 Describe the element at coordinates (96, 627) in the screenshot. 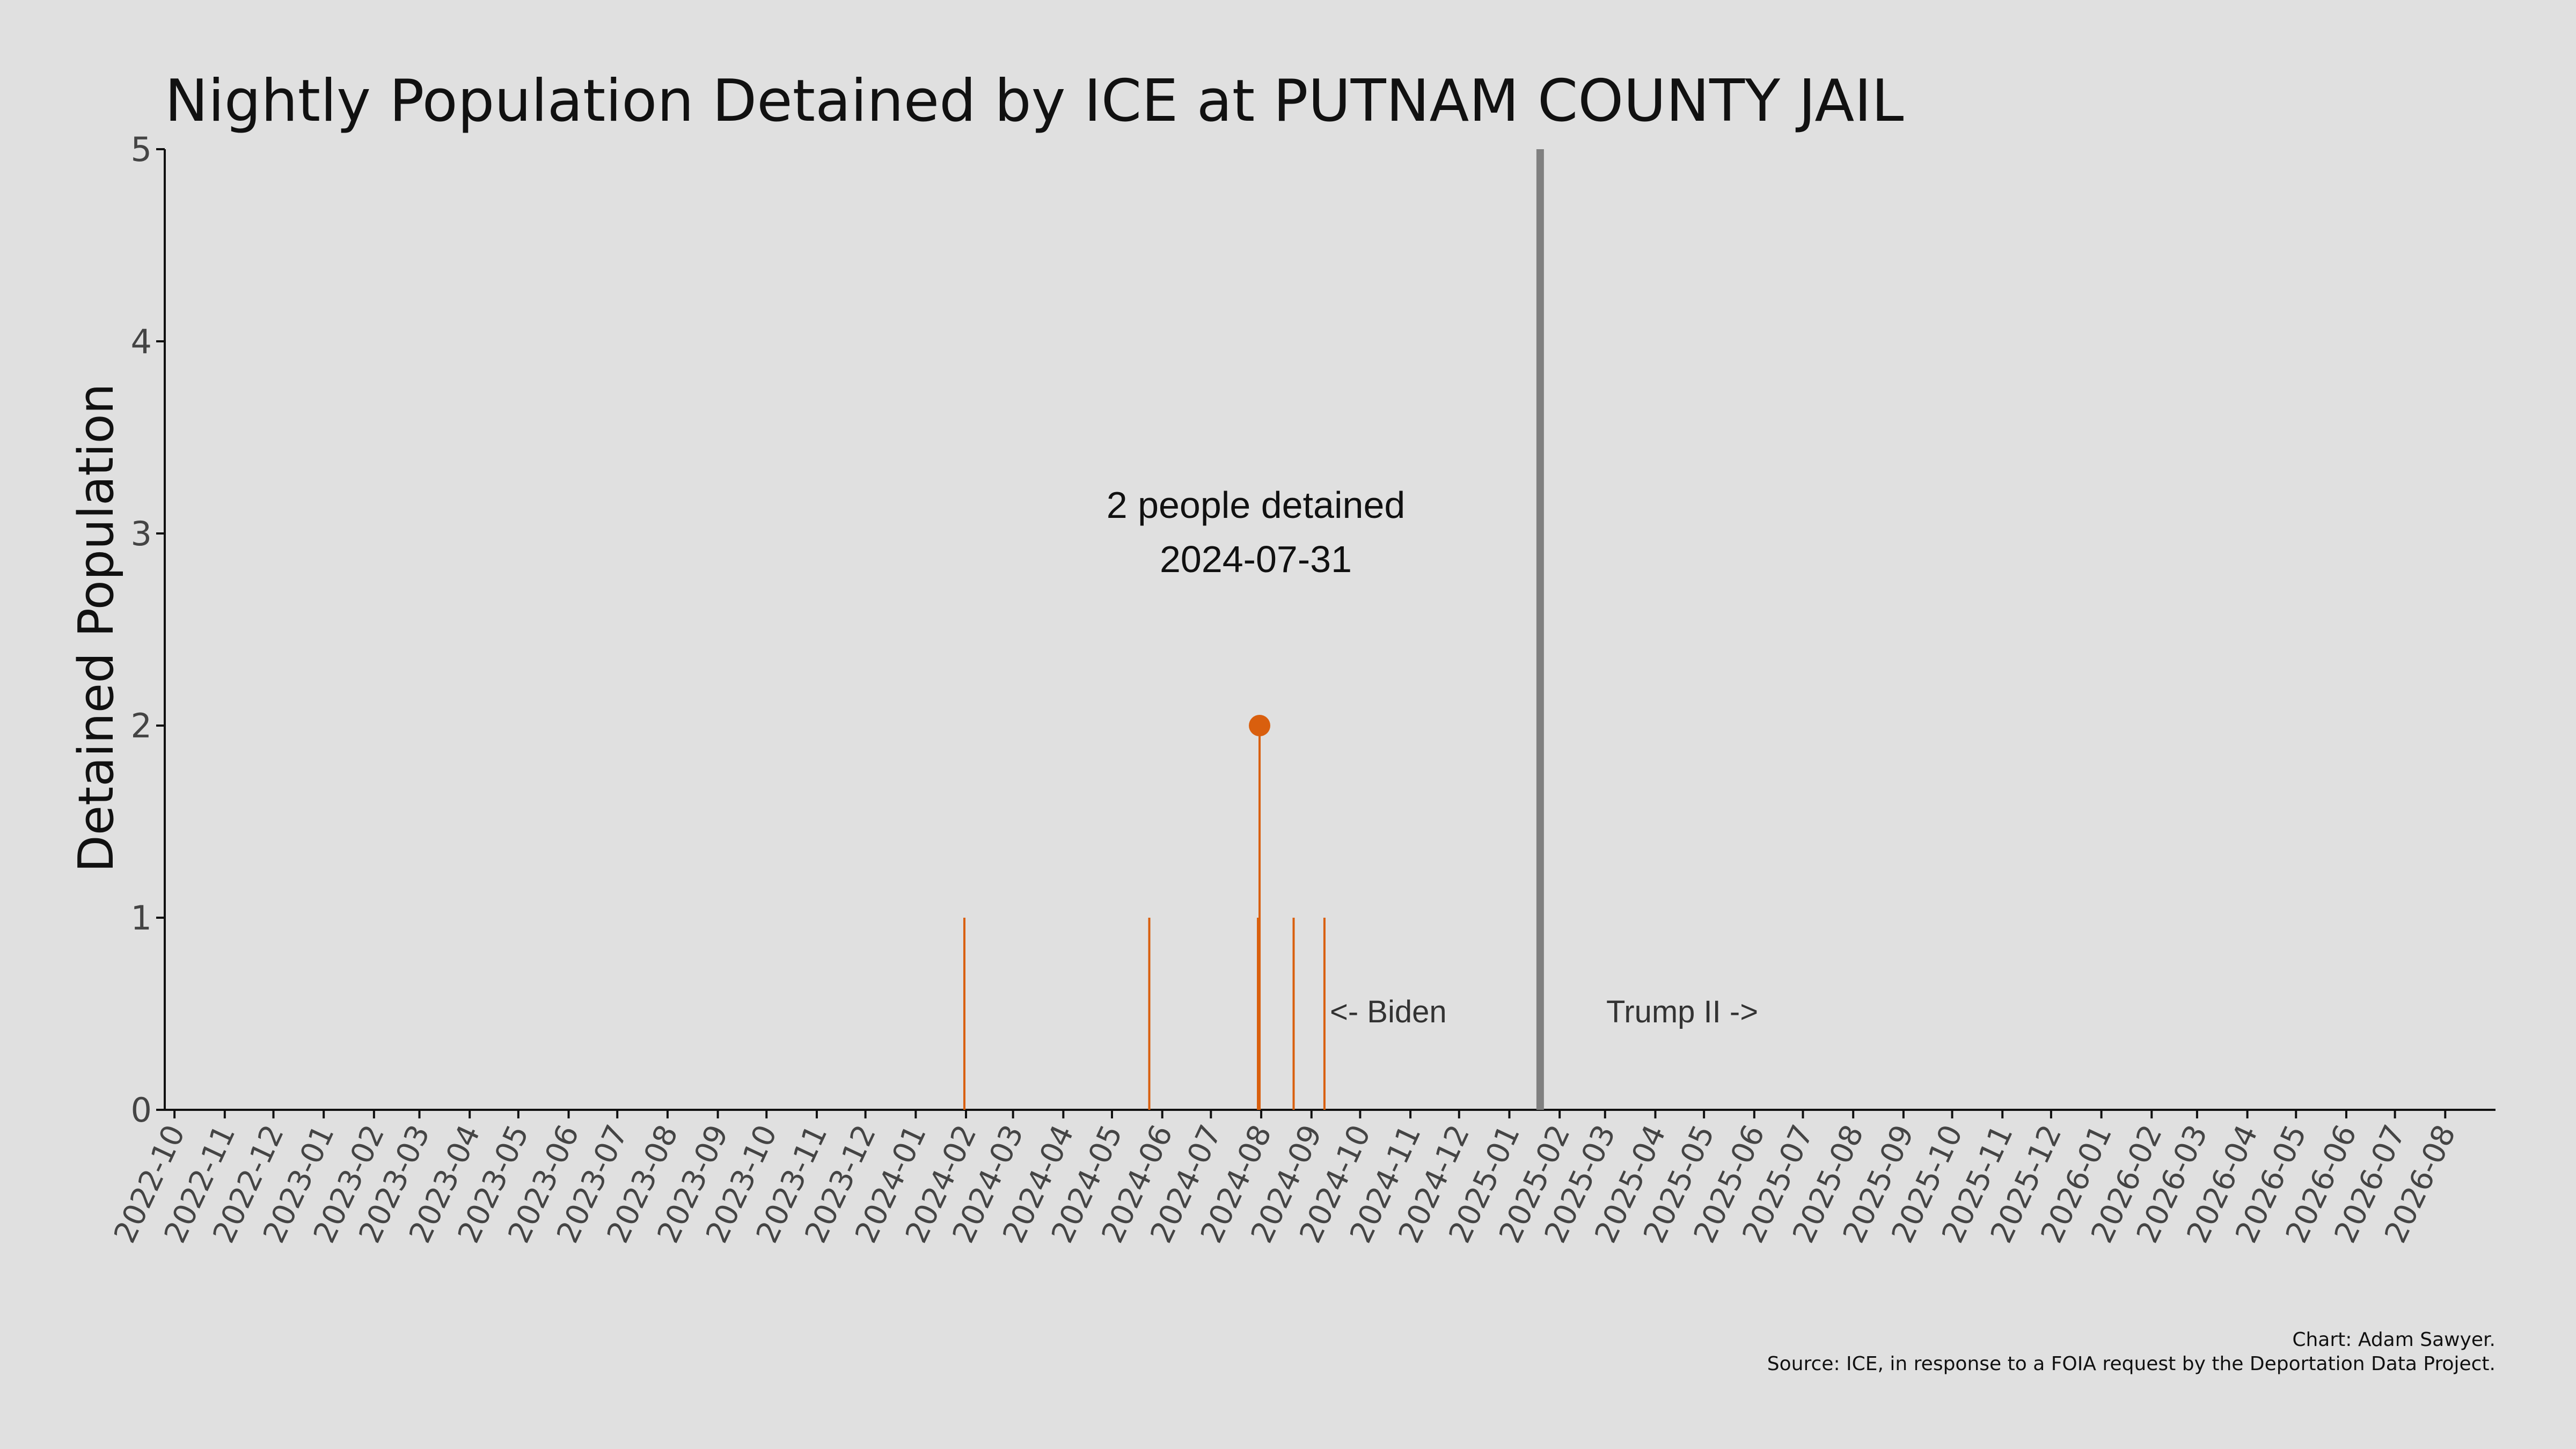

I see `y-axis-label: Detained Population` at that location.